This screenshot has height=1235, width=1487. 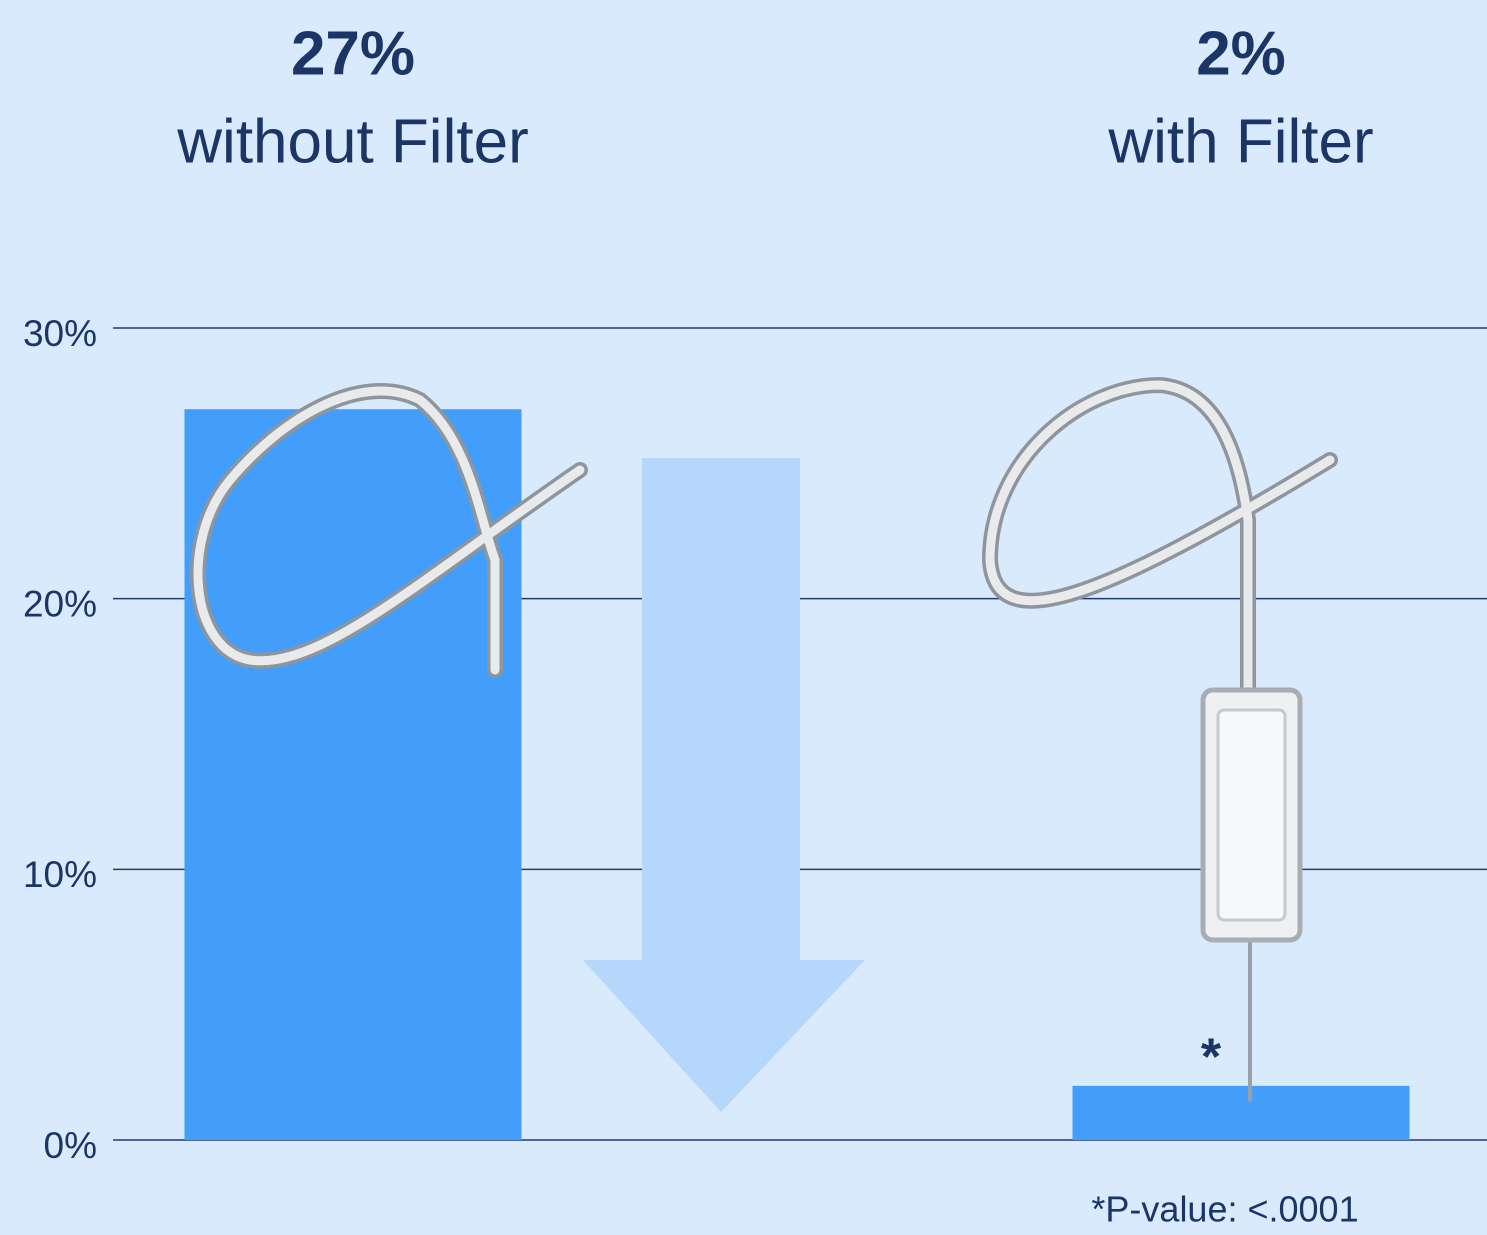 I want to click on category-label: without Filter, so click(x=352, y=141).